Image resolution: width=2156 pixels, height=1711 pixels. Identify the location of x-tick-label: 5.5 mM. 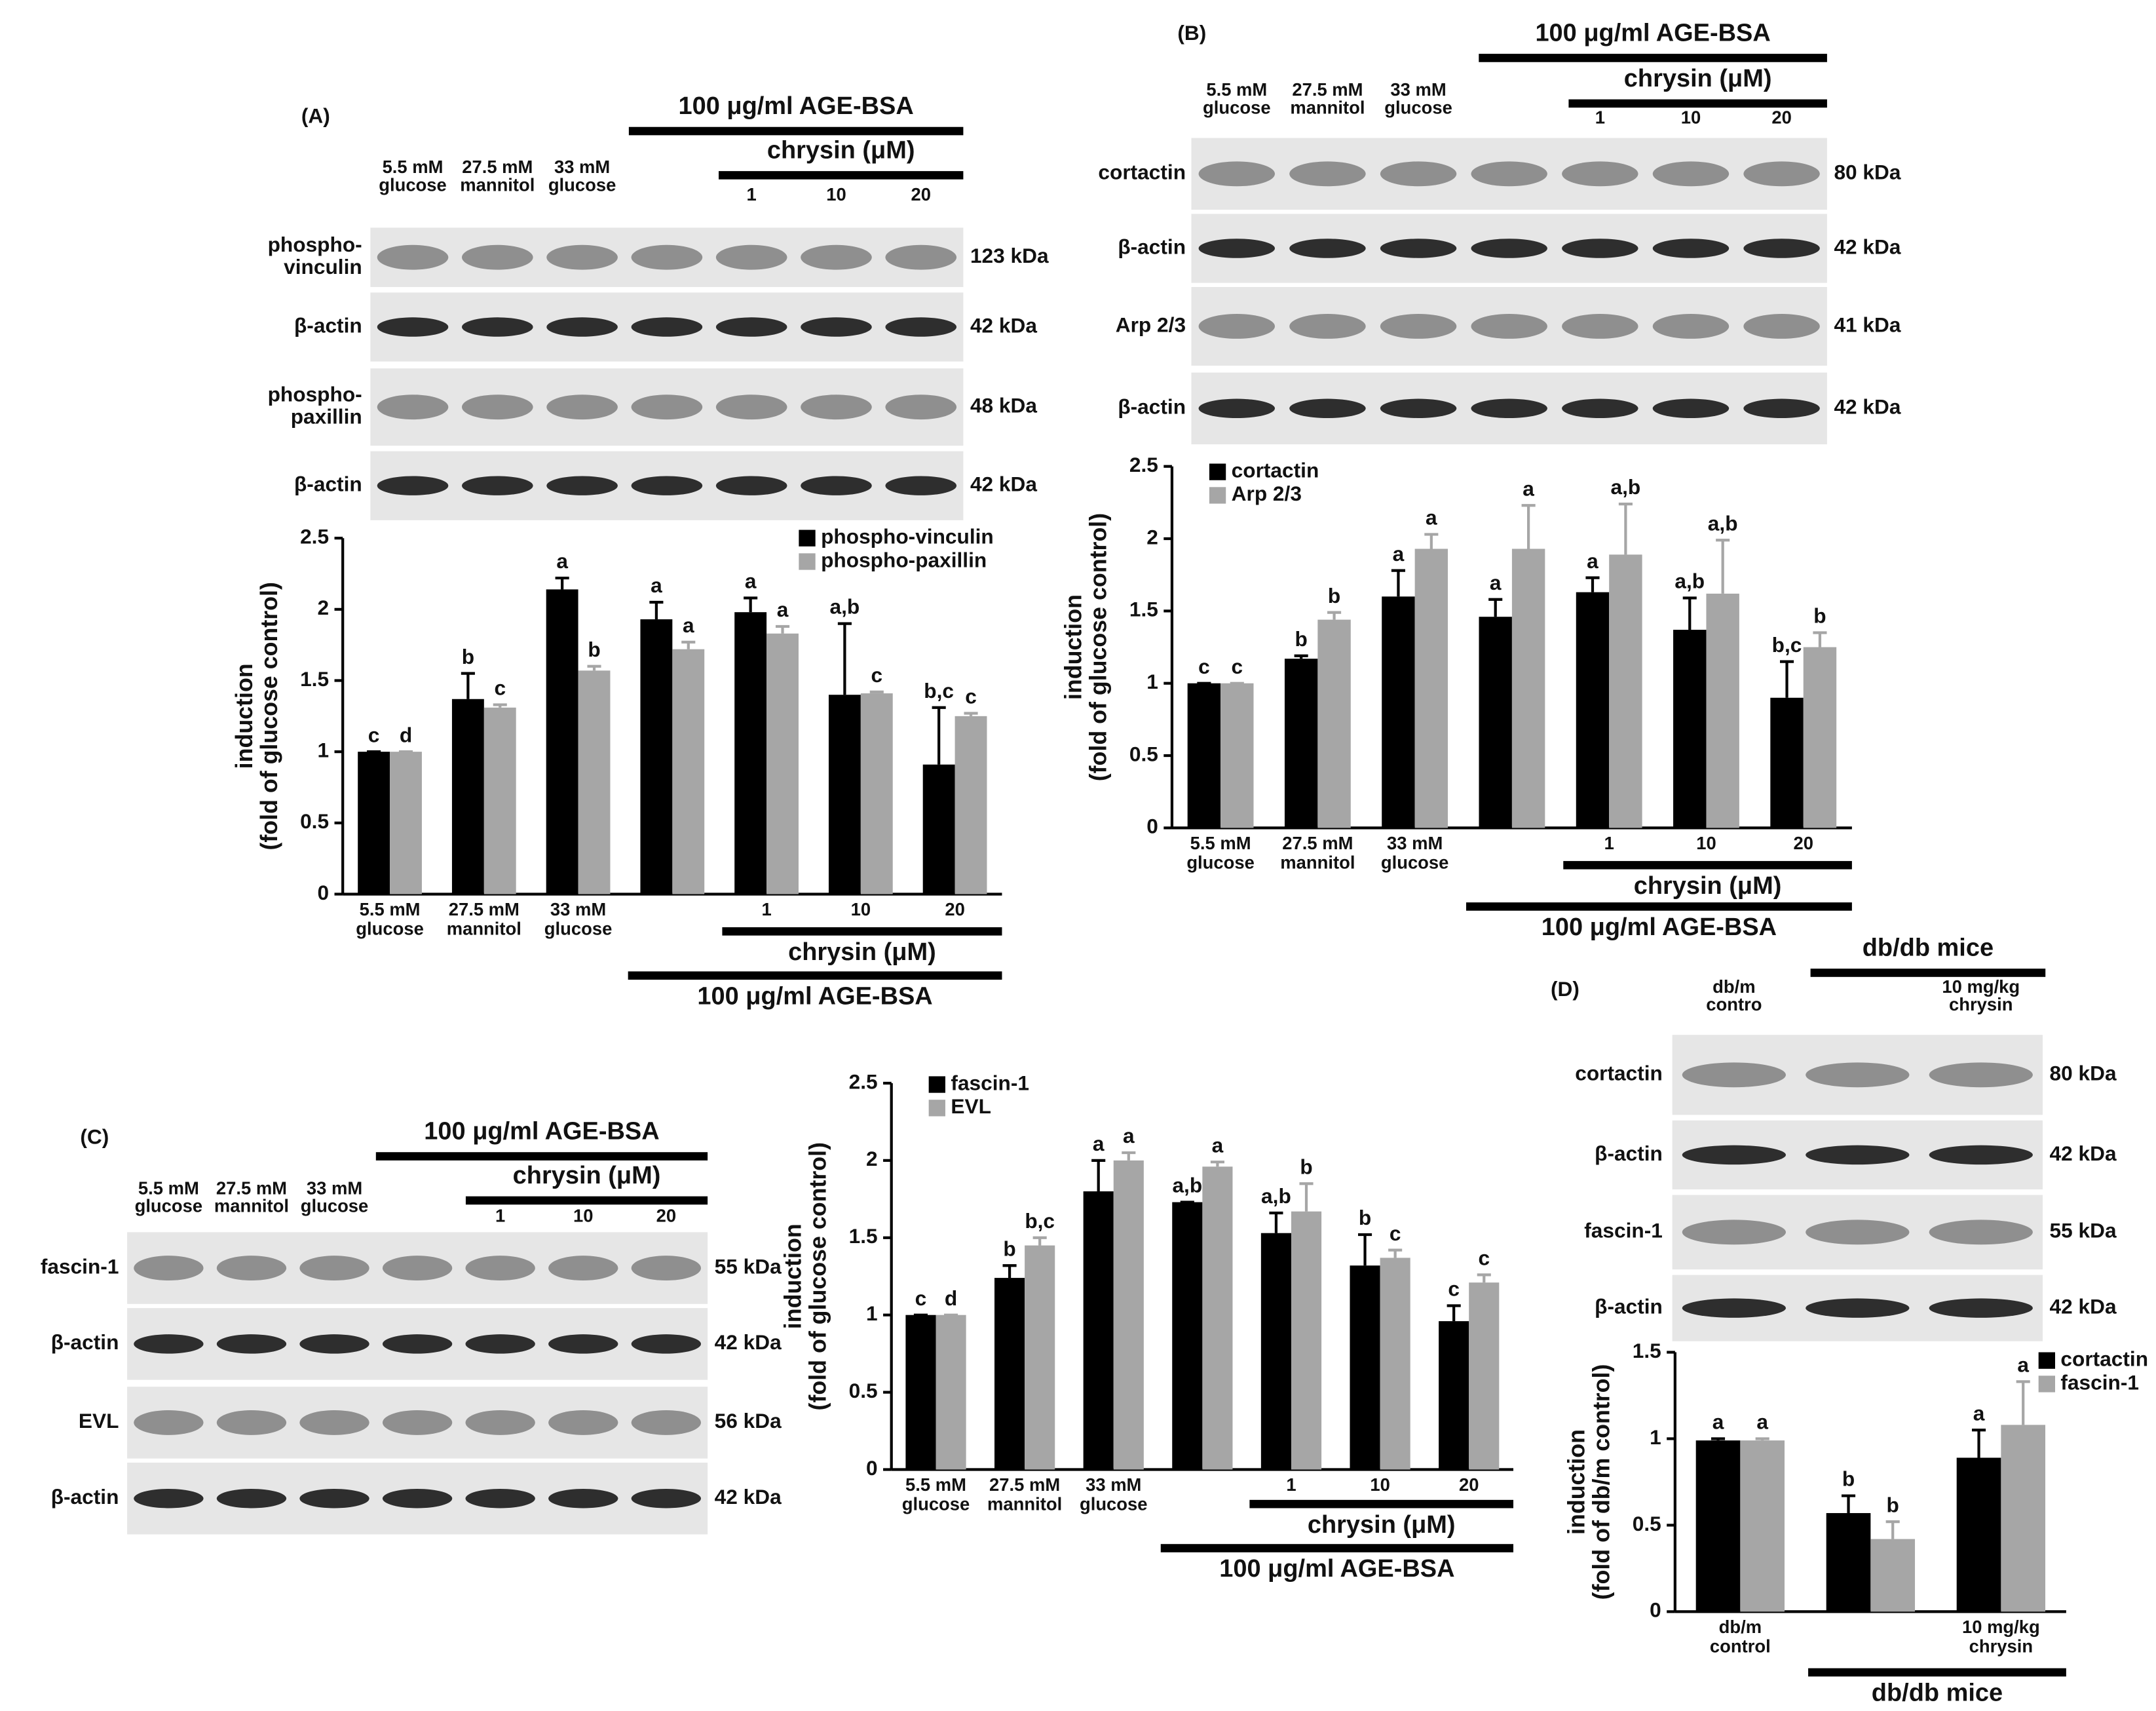
(1220, 843).